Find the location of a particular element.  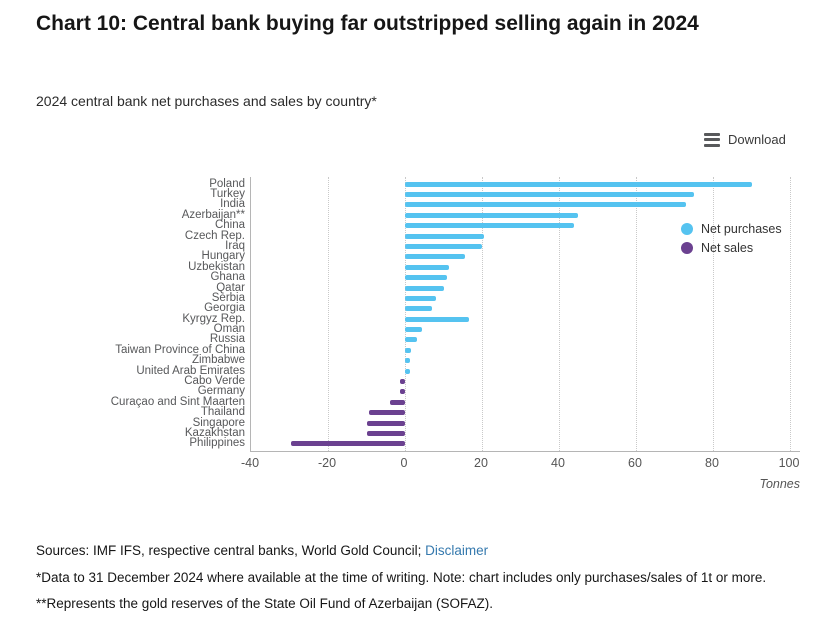

category-label-georgia: Georgia is located at coordinates (224, 308).